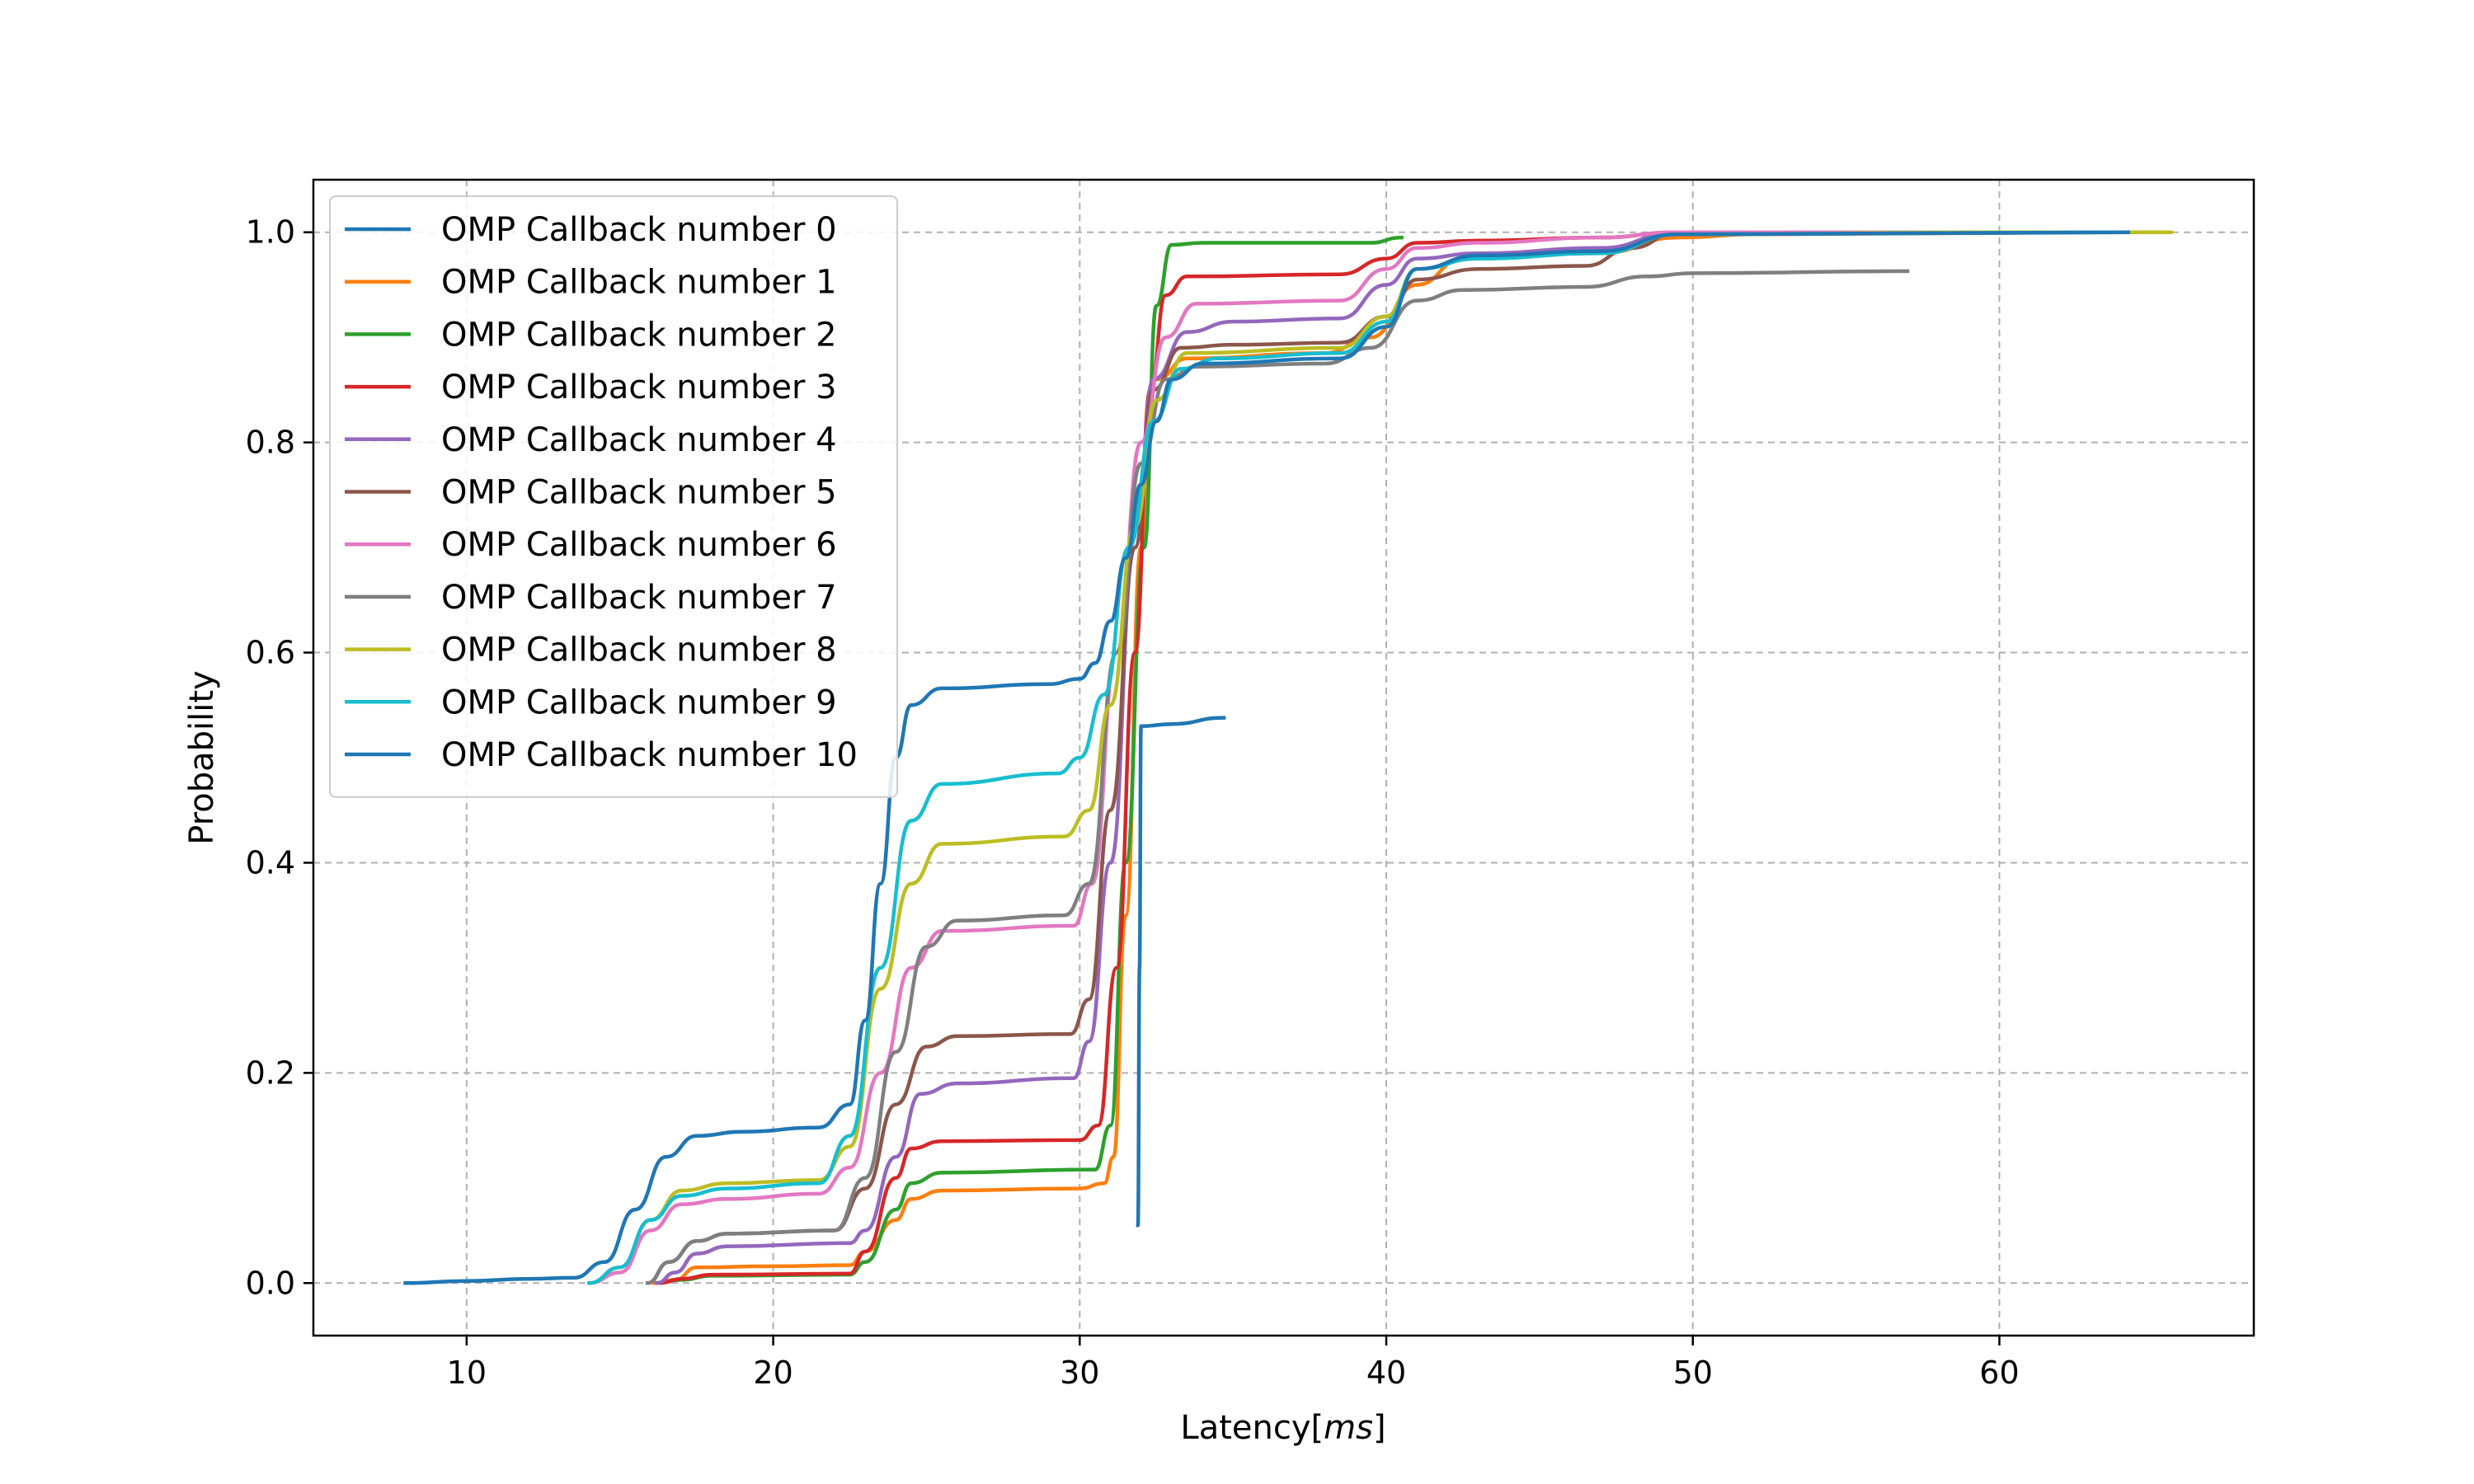  Describe the element at coordinates (202, 757) in the screenshot. I see `y-axis-label: Probability` at that location.